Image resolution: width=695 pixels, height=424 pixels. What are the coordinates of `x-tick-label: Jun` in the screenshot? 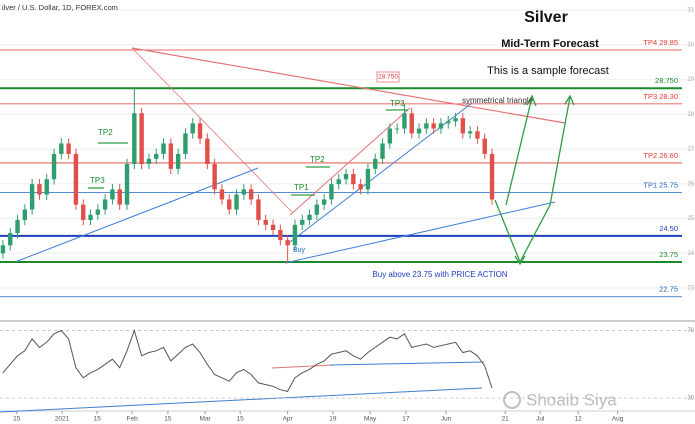 It's located at (446, 419).